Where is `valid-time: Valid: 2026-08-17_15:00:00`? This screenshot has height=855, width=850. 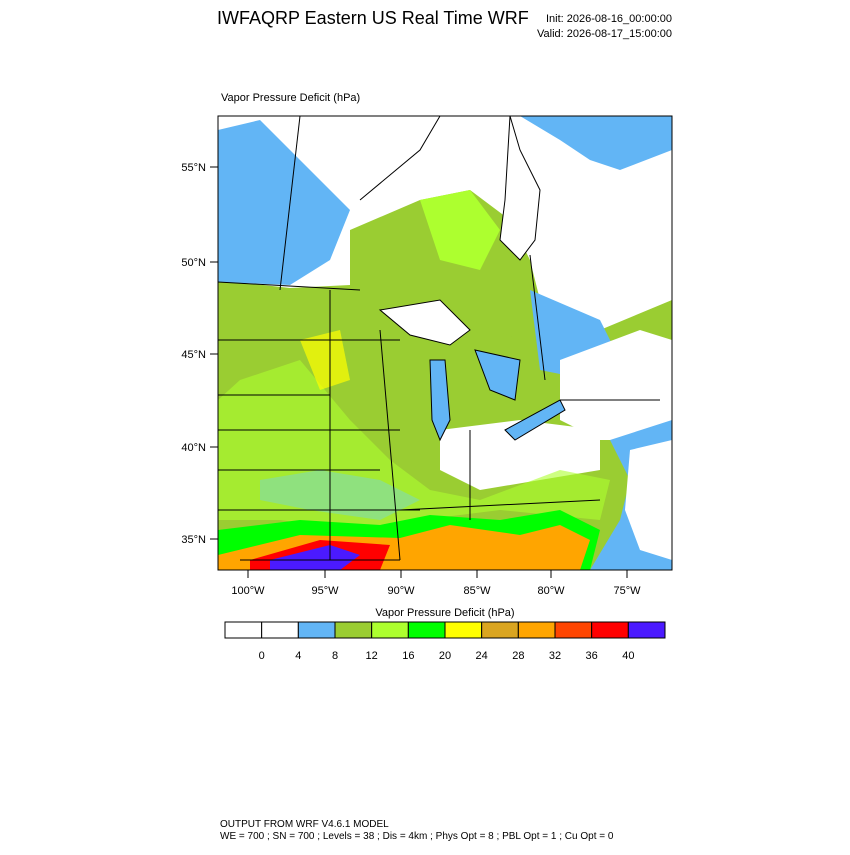
valid-time: Valid: 2026-08-17_15:00:00 is located at coordinates (604, 34).